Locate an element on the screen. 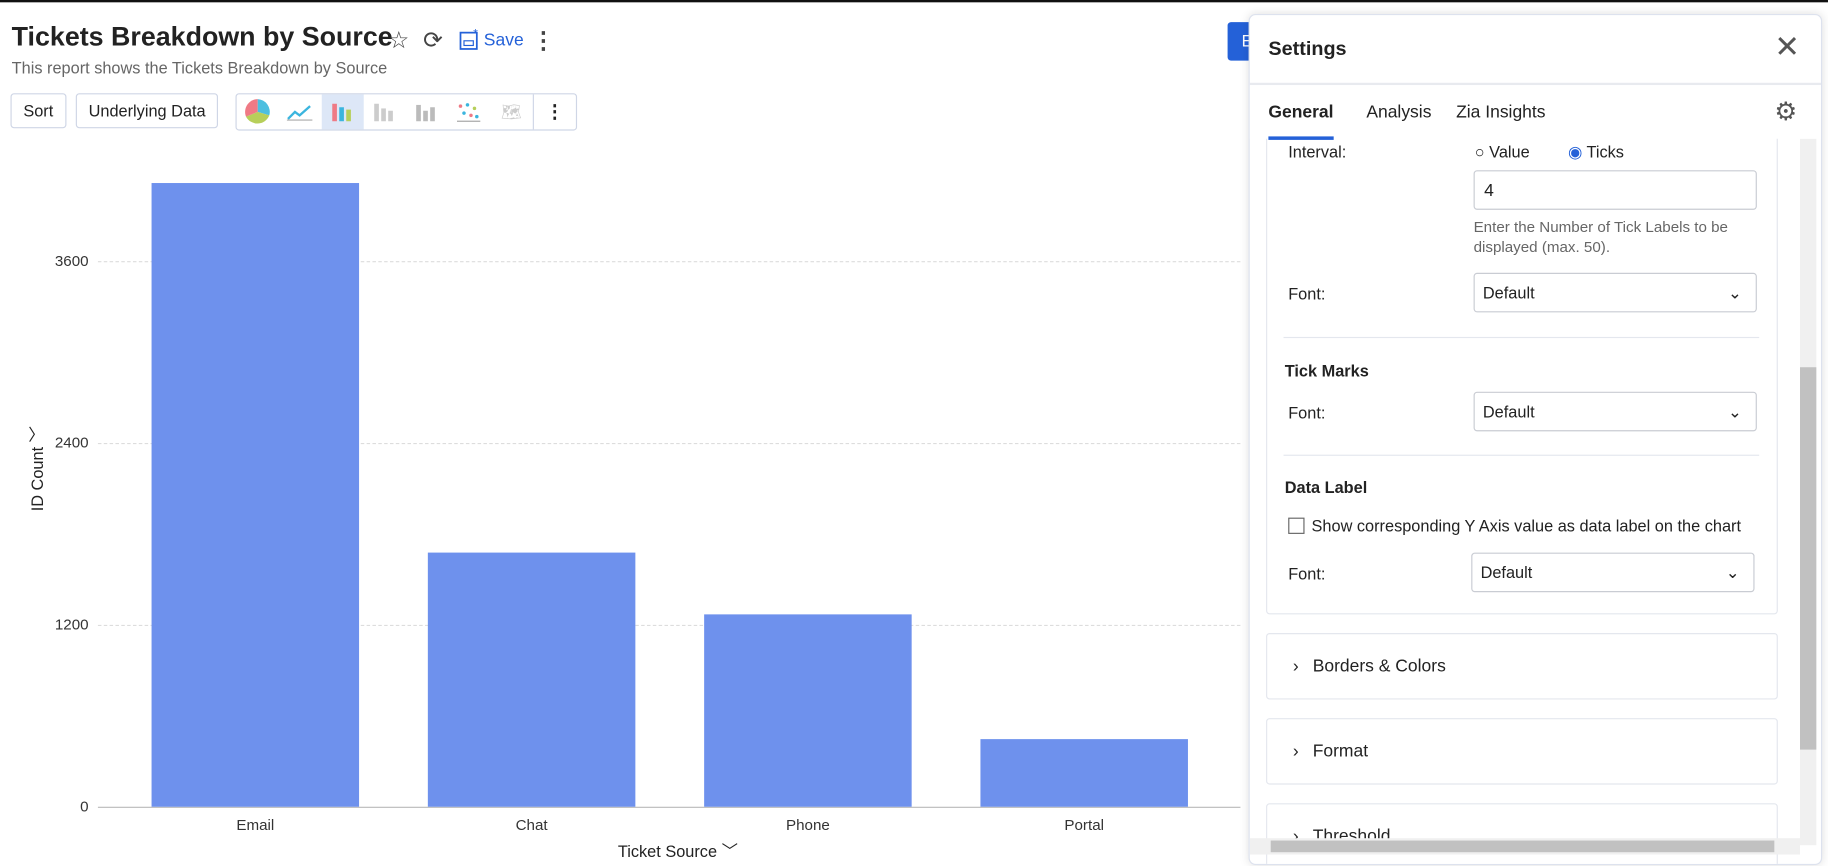  accordion-borders-colors: › Borders & Colors is located at coordinates (1522, 666).